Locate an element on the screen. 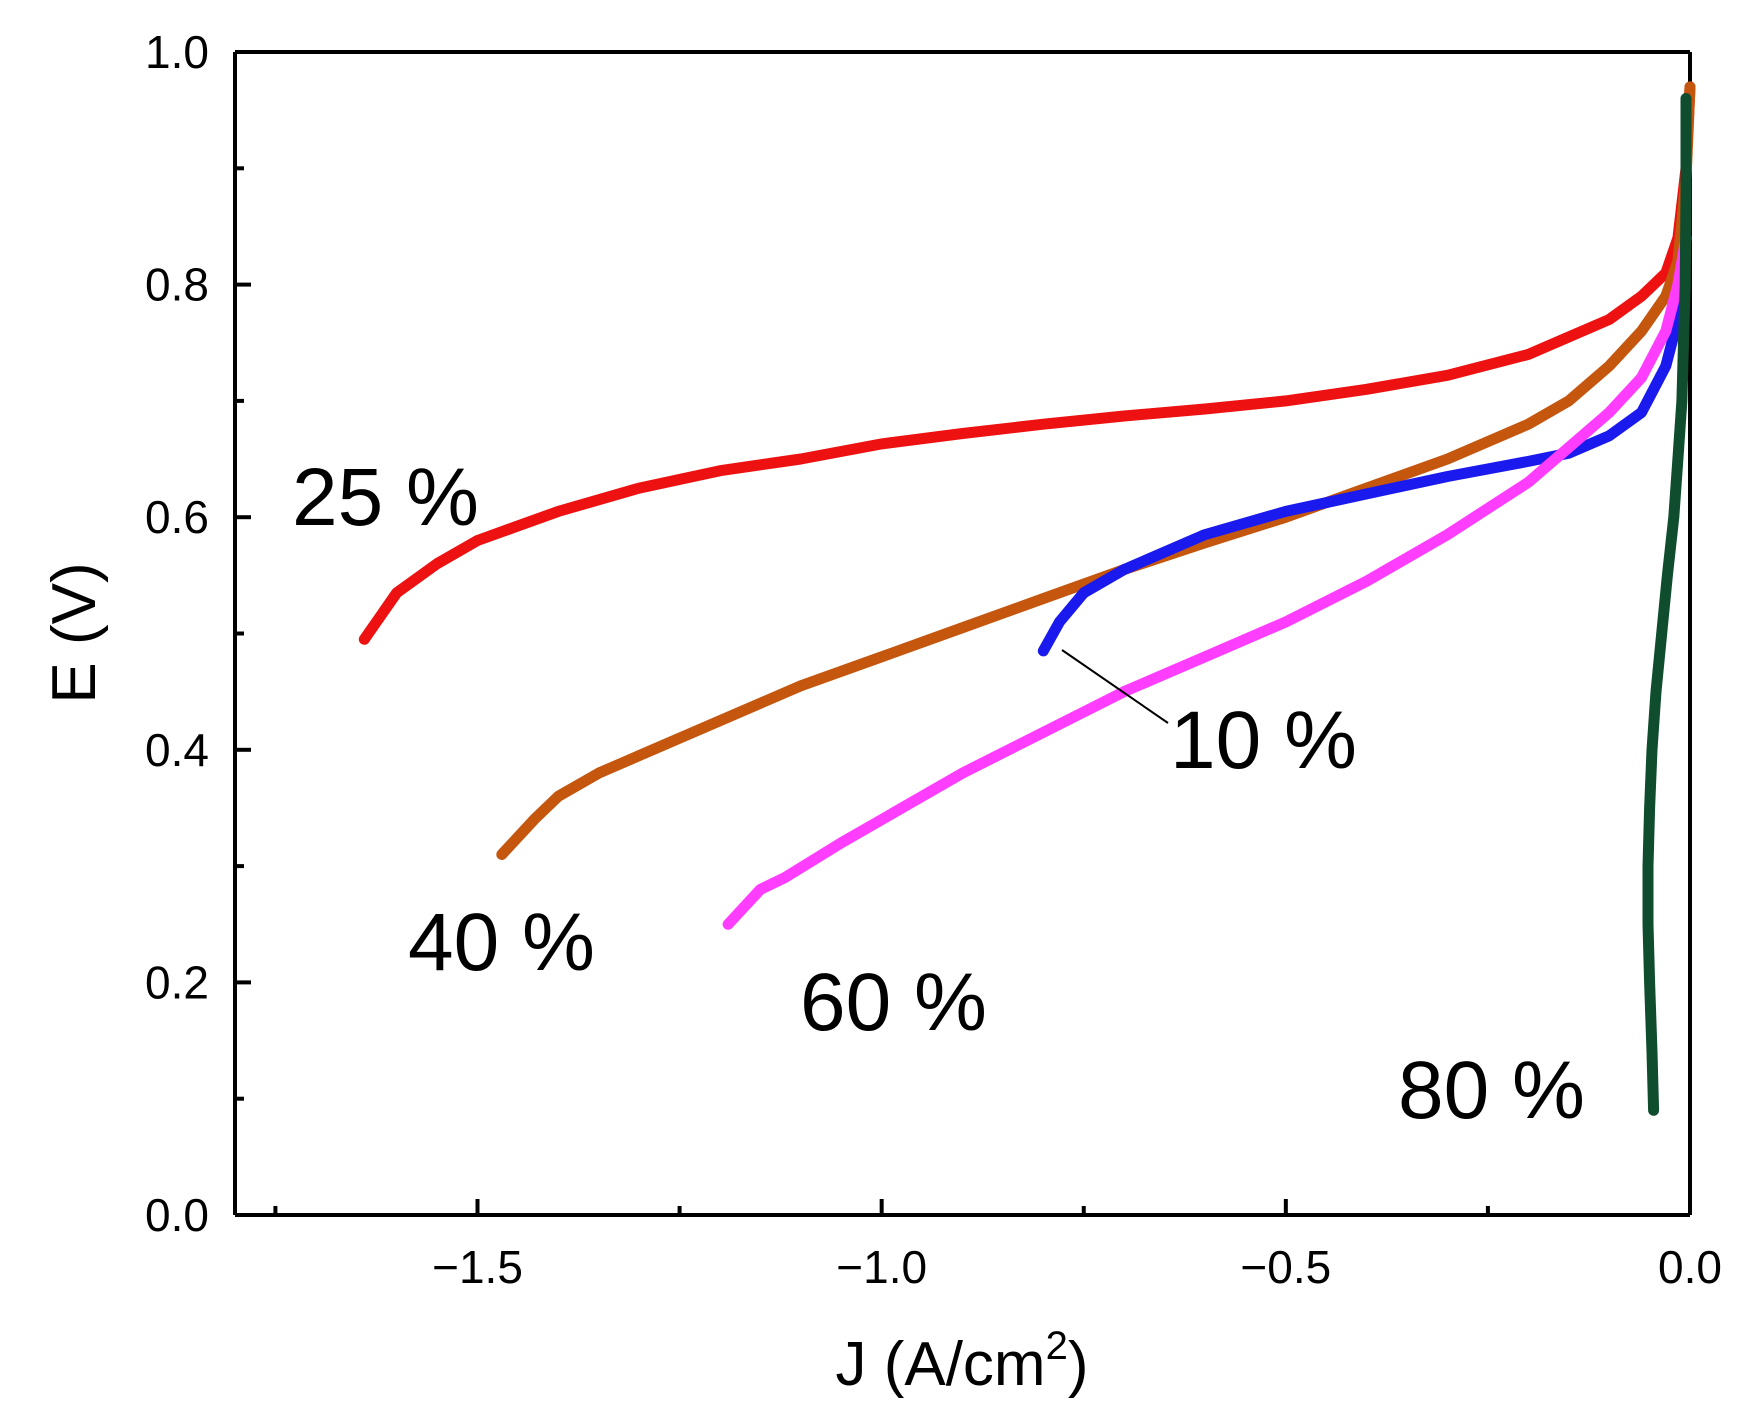 The height and width of the screenshot is (1414, 1745). y-tick-label: 0.4 is located at coordinates (177, 750).